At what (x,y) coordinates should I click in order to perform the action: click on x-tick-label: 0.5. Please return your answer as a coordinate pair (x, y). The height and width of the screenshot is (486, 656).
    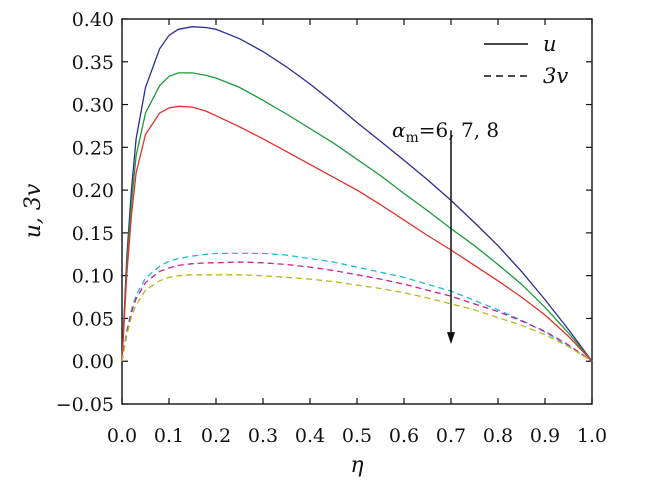
    Looking at the image, I should click on (357, 436).